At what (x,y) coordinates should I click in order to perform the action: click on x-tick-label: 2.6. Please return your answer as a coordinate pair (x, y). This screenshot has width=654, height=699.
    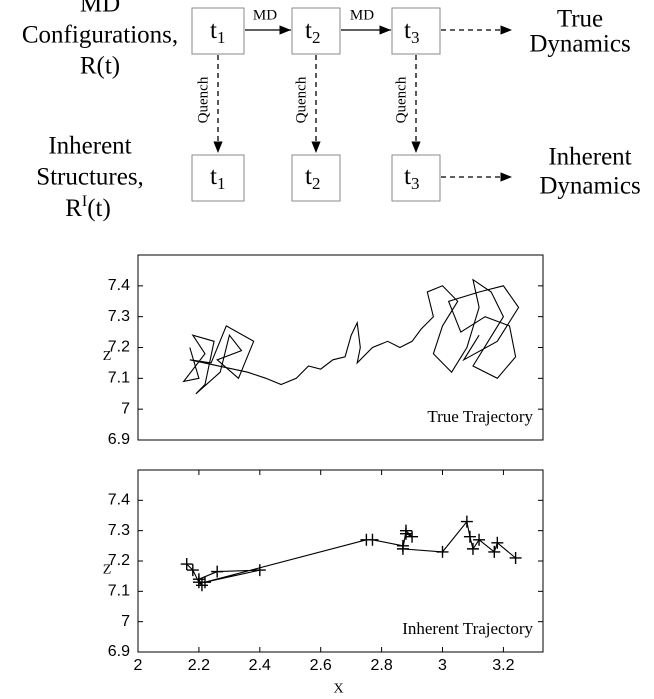
    Looking at the image, I should click on (321, 665).